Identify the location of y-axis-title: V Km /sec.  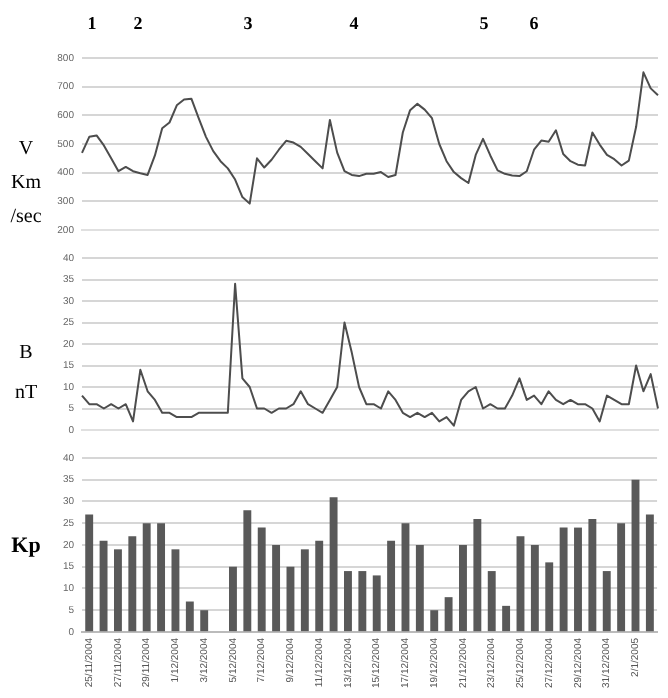
(26, 184).